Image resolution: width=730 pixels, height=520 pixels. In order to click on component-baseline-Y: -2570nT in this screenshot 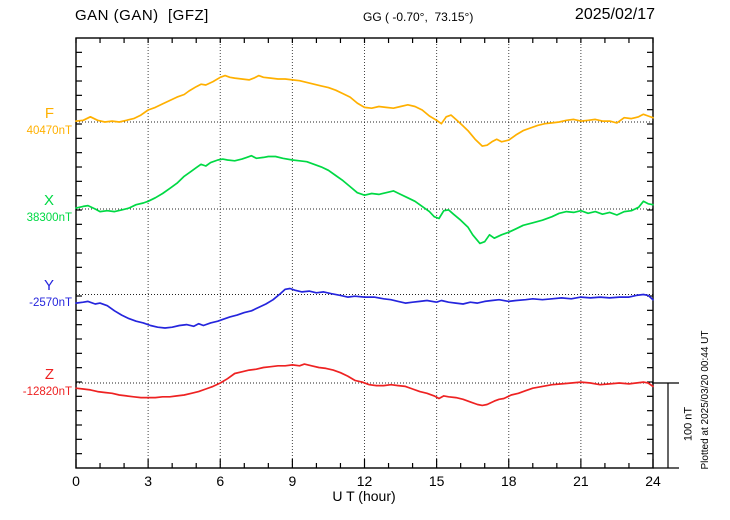, I will do `click(50, 303)`.